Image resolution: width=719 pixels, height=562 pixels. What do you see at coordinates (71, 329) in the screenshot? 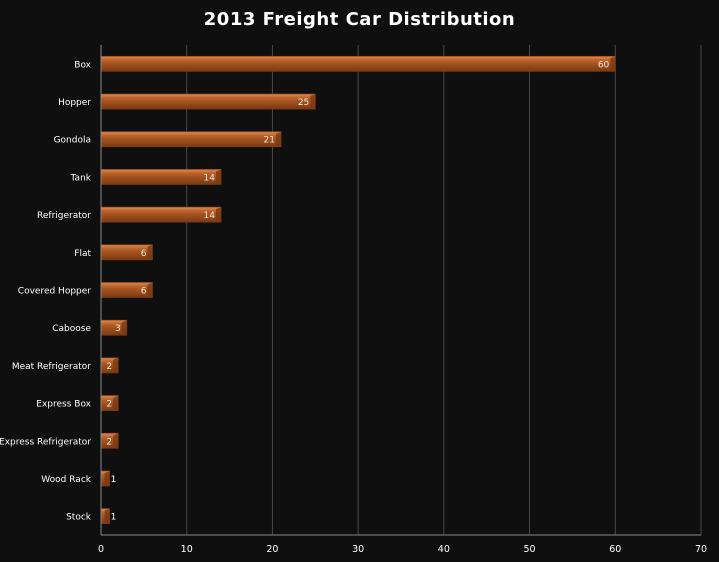
I see `category-label: Caboose` at bounding box center [71, 329].